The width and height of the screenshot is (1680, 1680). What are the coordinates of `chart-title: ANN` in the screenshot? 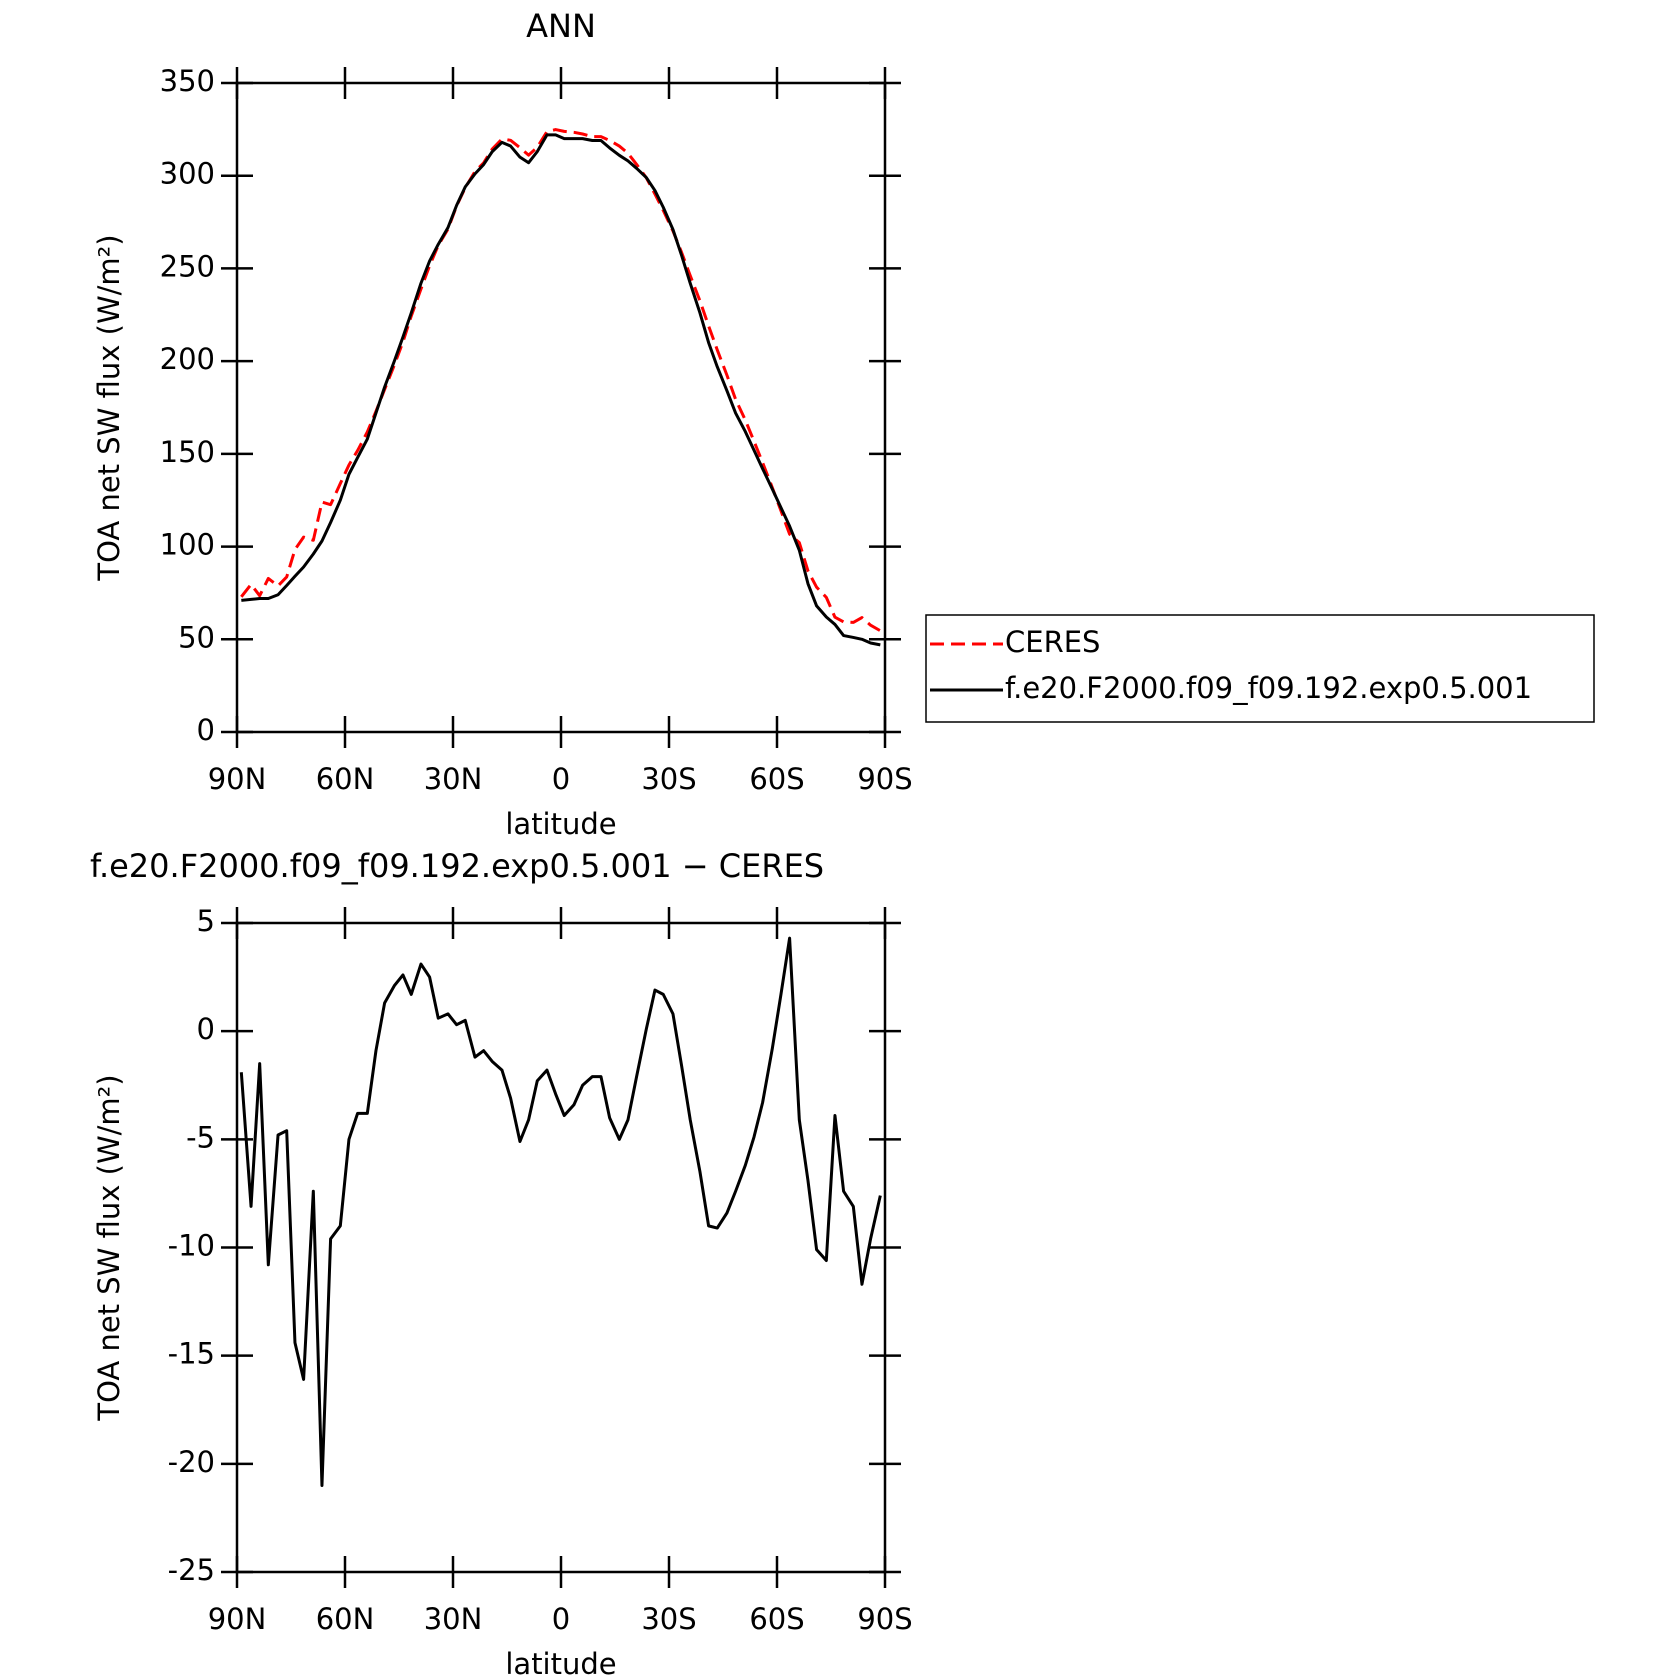 It's located at (561, 26).